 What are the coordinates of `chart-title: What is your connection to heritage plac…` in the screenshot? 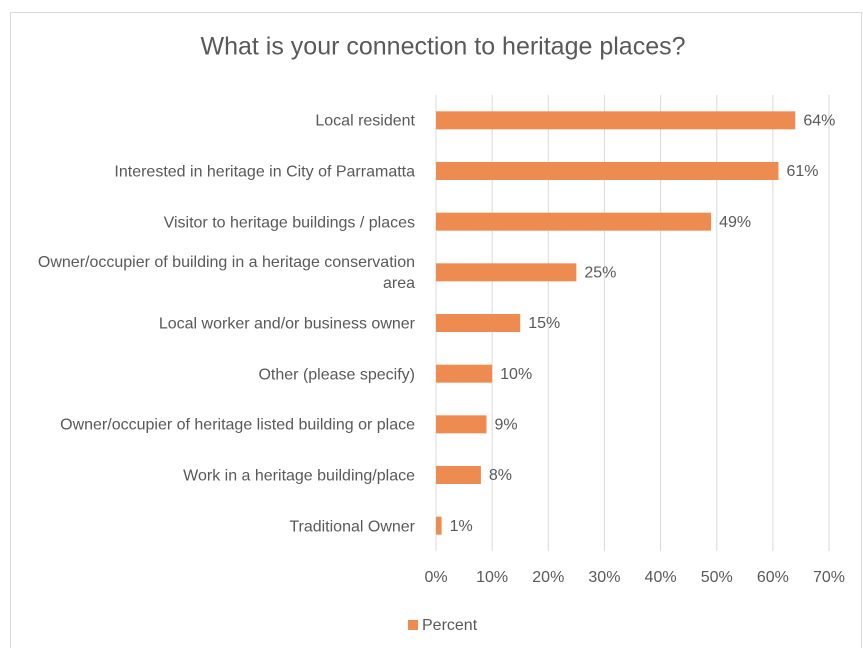 It's located at (443, 47).